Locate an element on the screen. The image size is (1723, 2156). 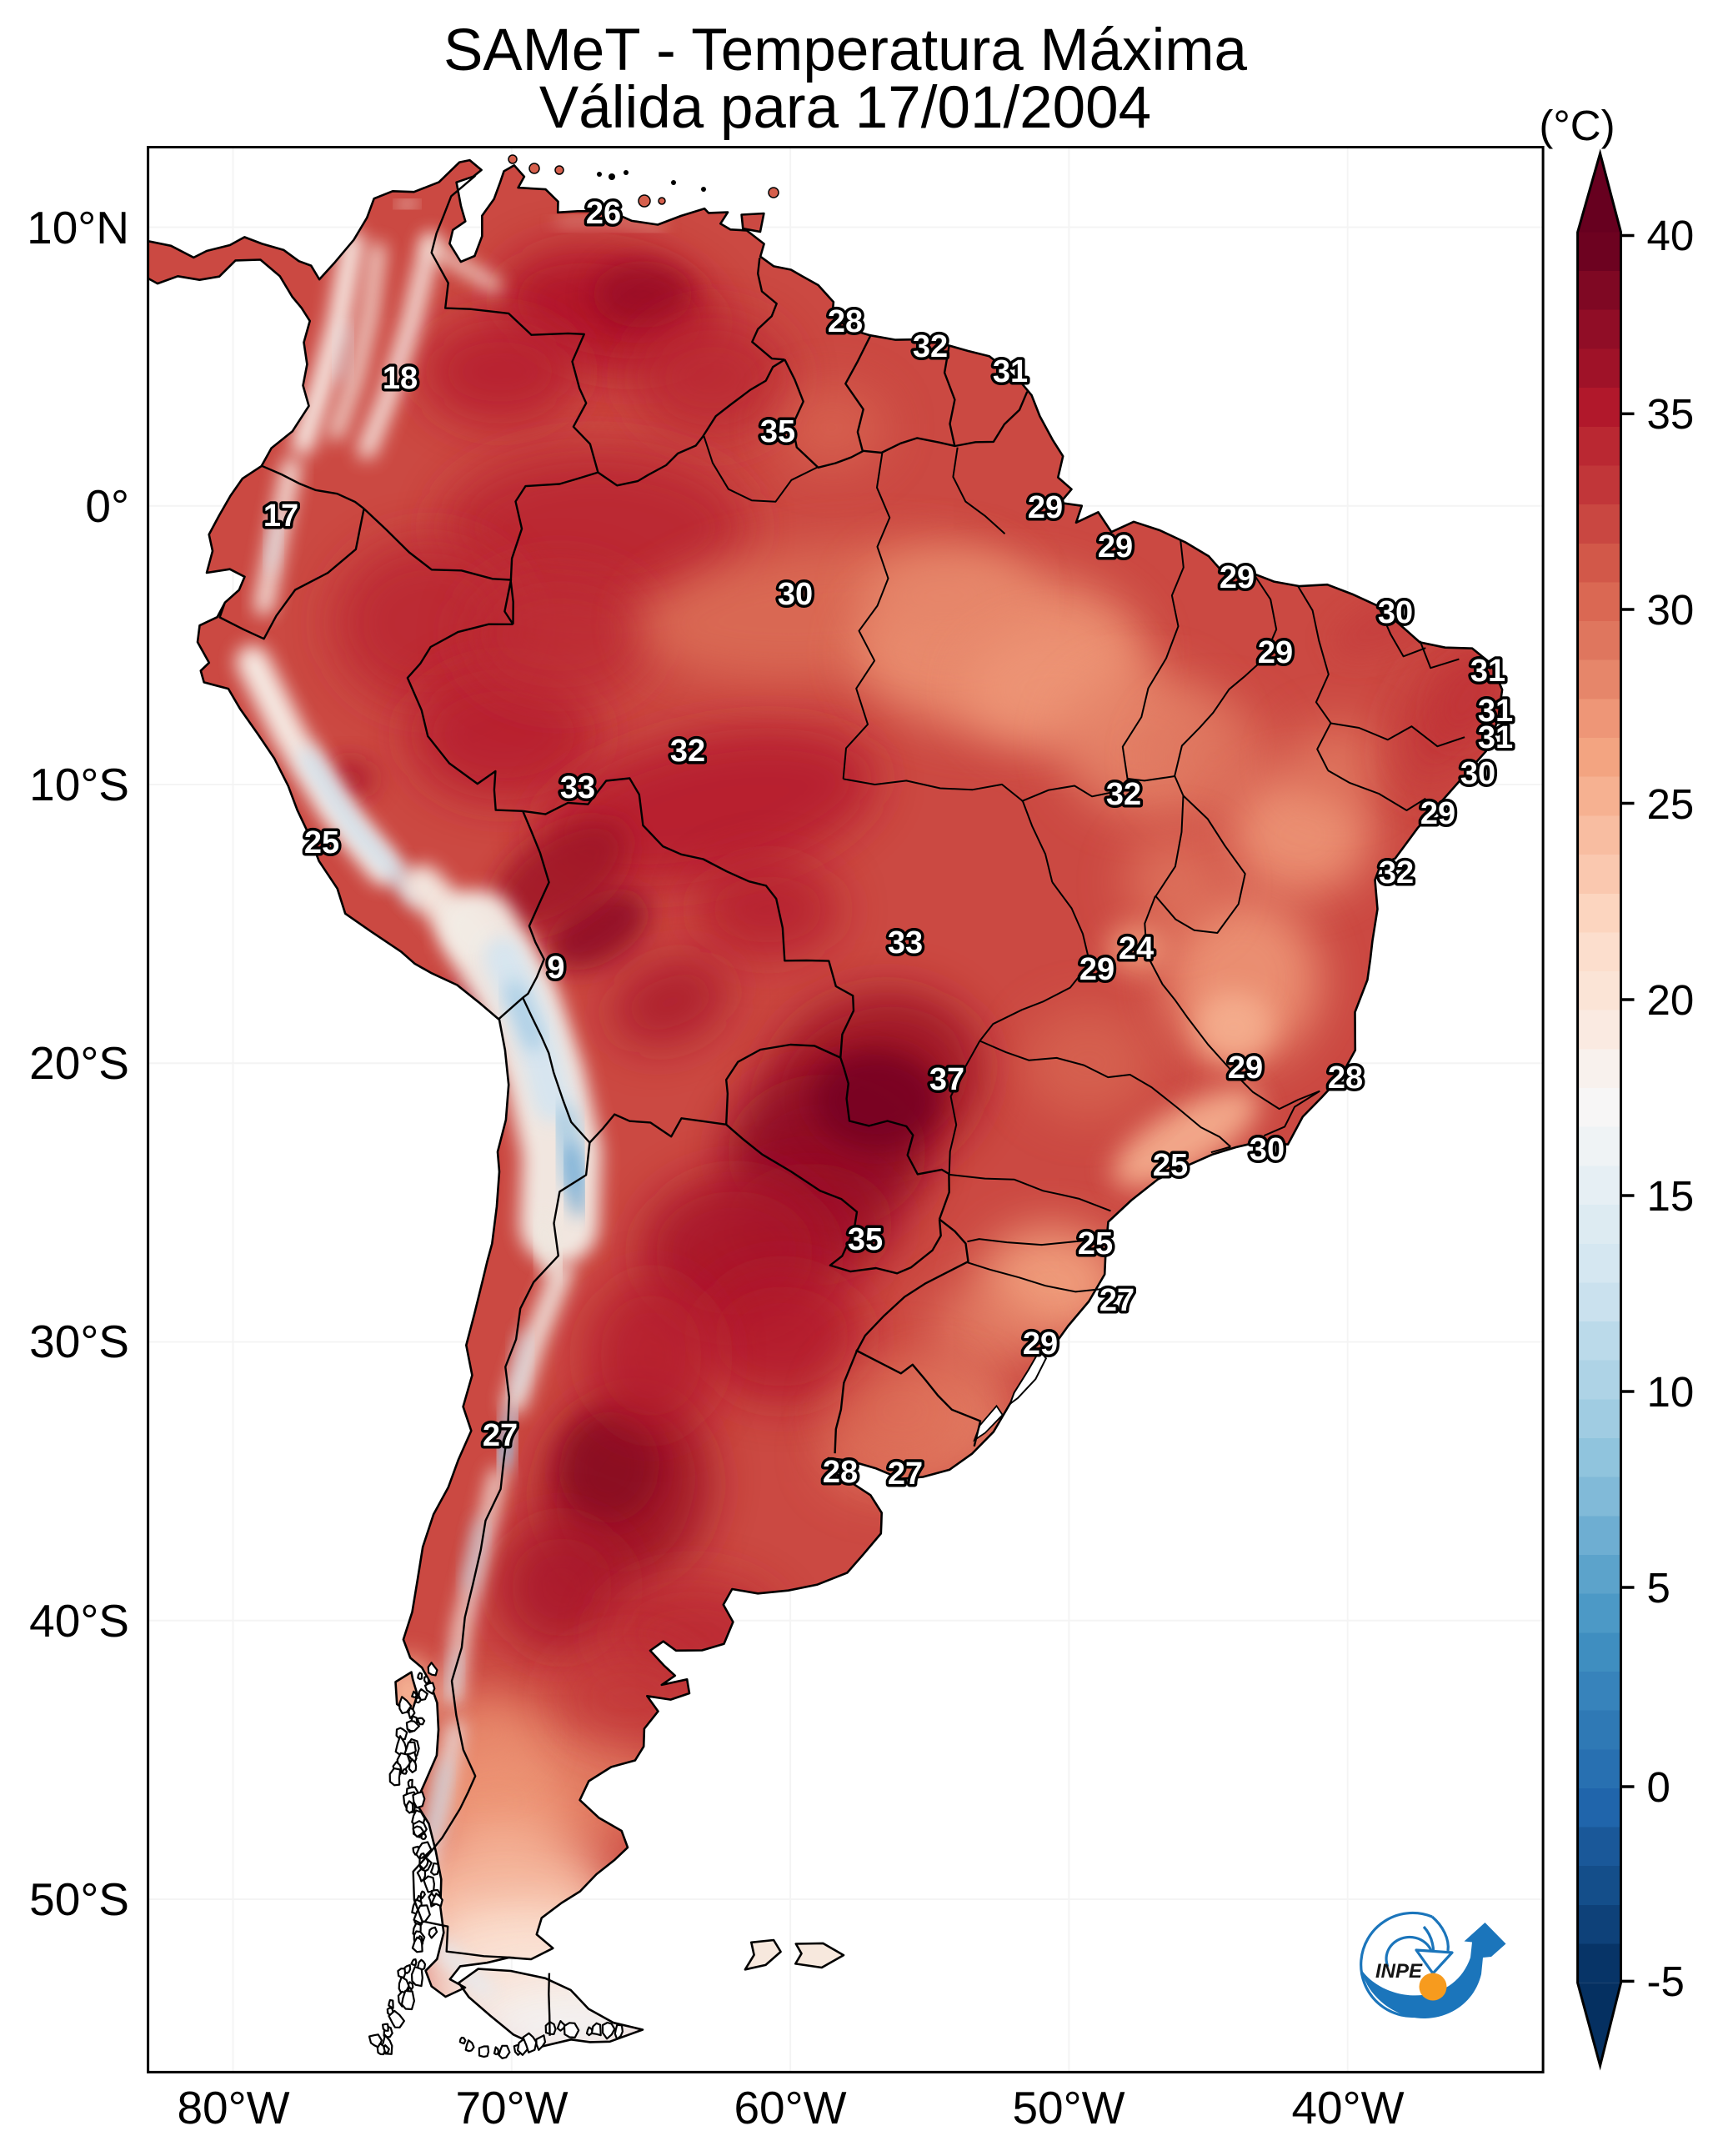
svg-text: 30°S is located at coordinates (79, 1341).